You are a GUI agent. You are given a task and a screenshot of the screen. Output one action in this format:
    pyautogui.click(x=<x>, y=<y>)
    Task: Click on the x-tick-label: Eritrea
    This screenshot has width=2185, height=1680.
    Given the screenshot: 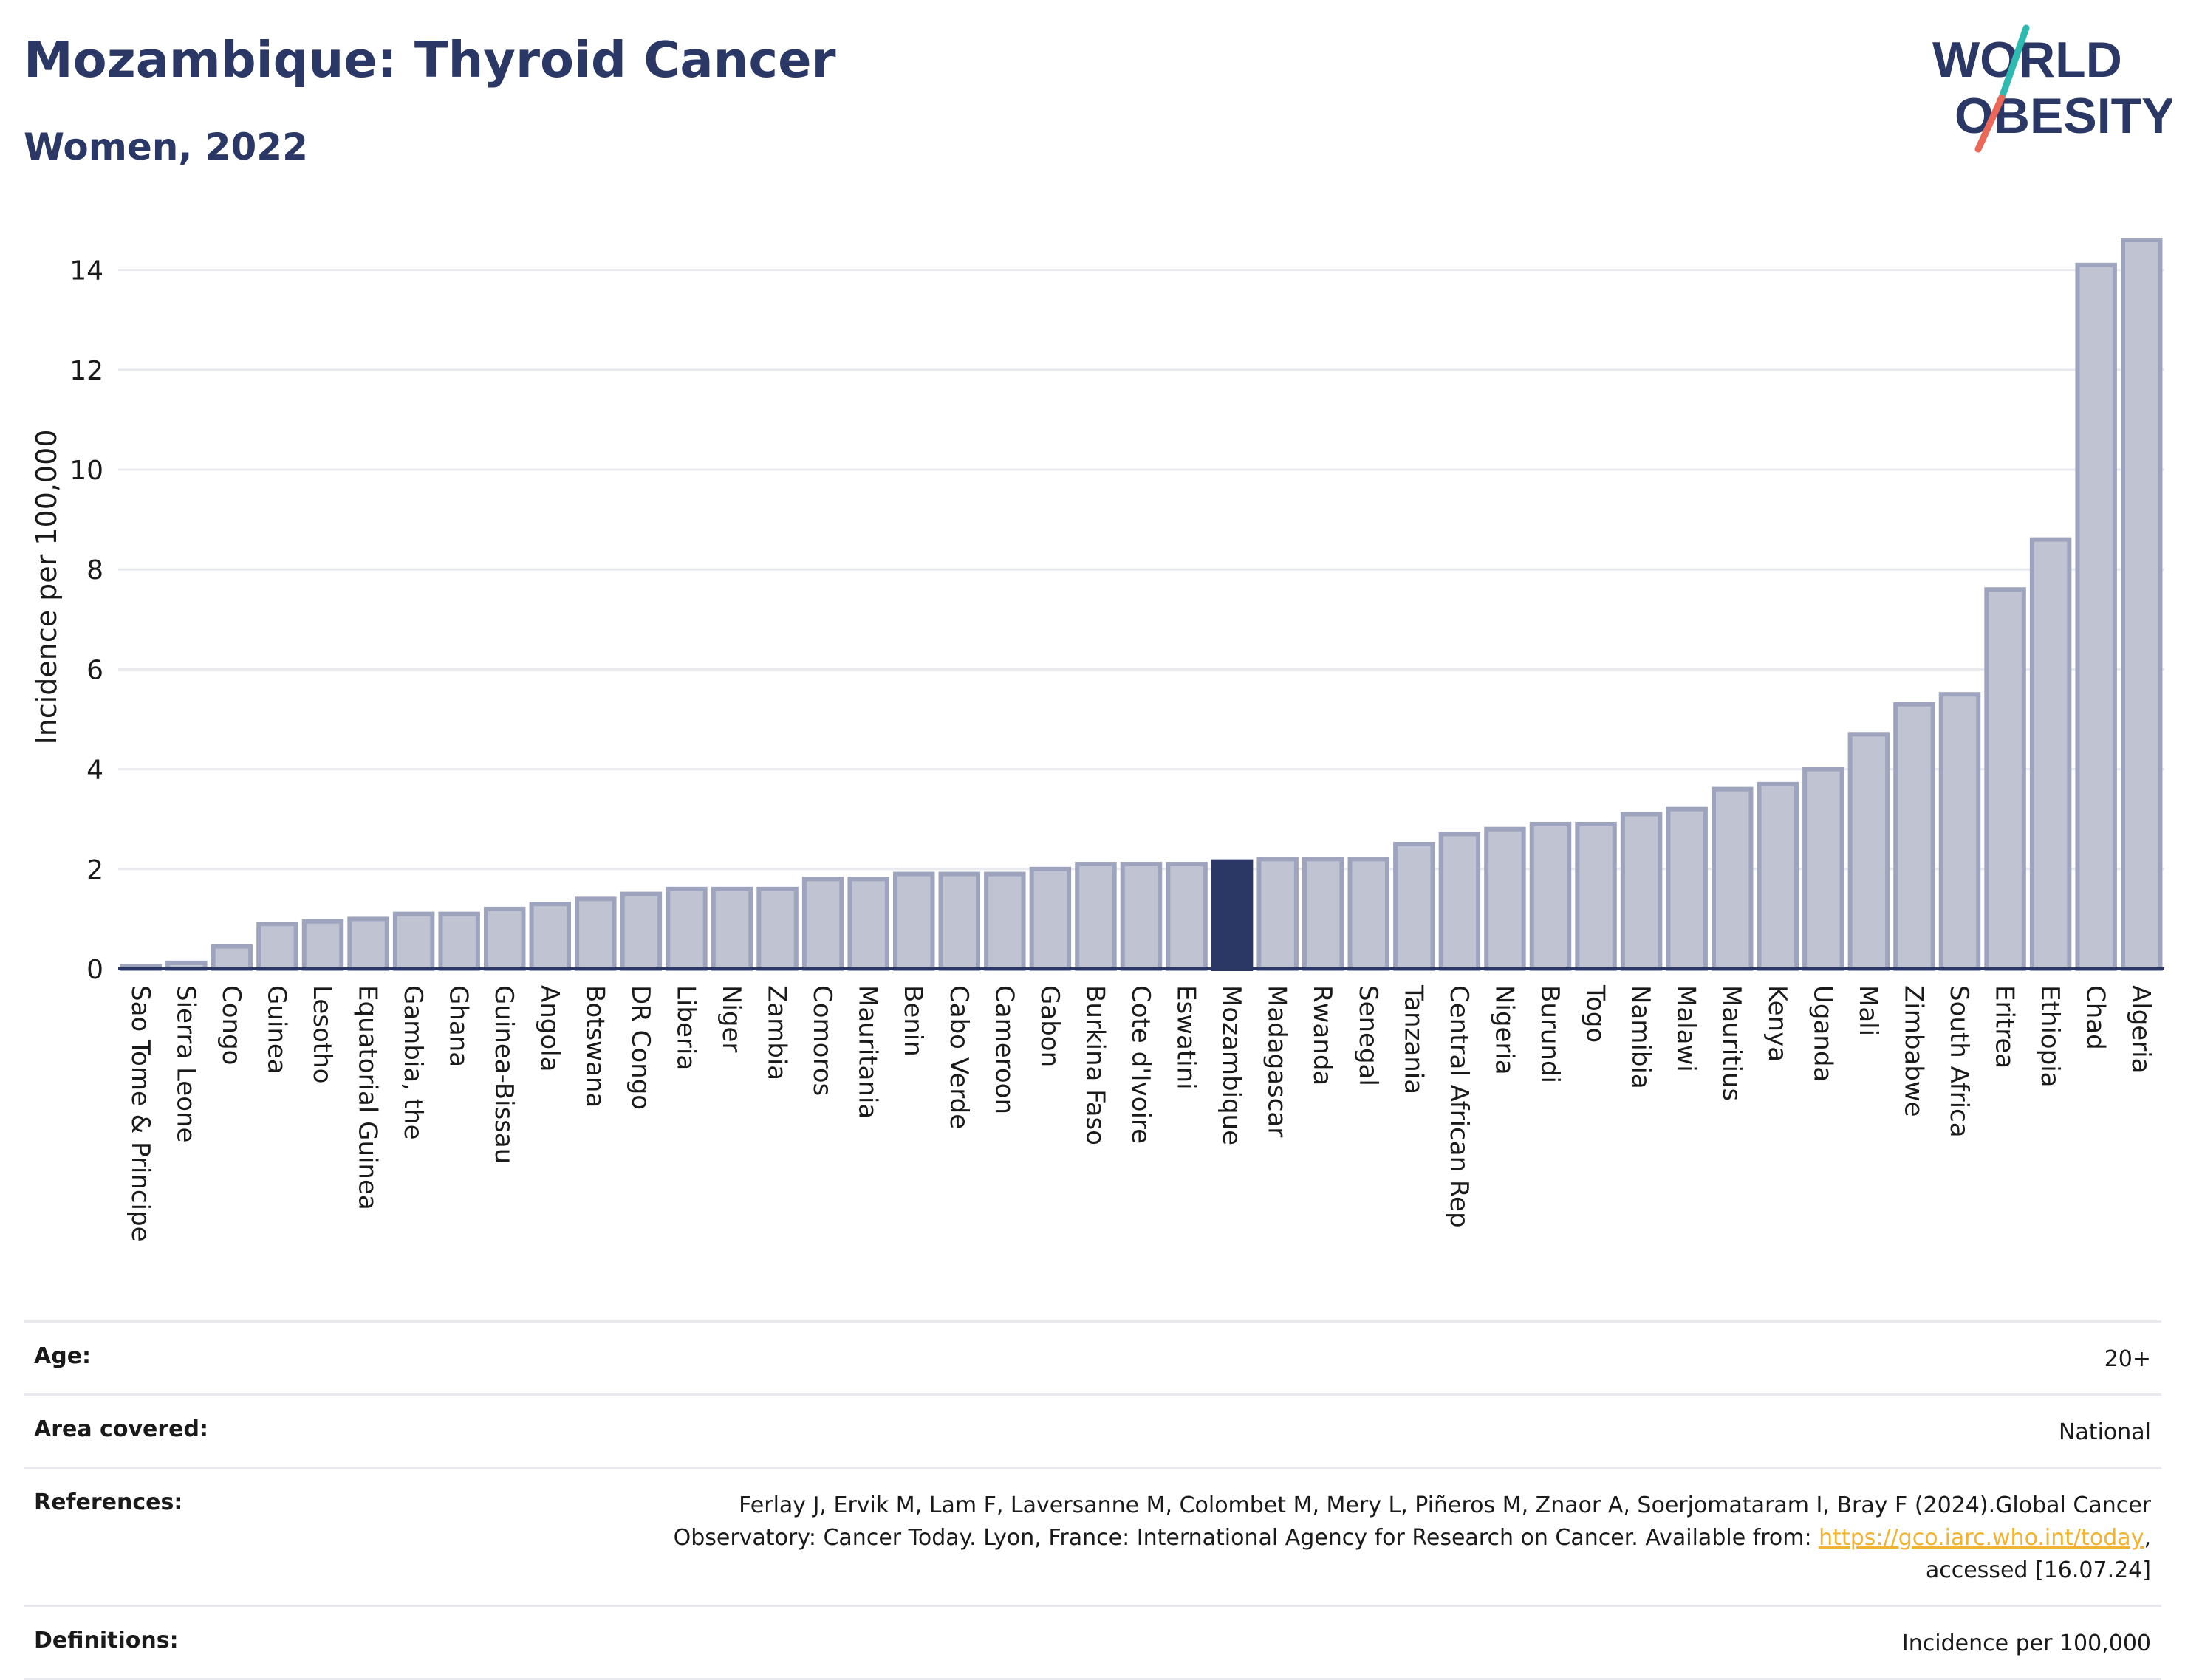 What is the action you would take?
    pyautogui.click(x=2005, y=1027)
    